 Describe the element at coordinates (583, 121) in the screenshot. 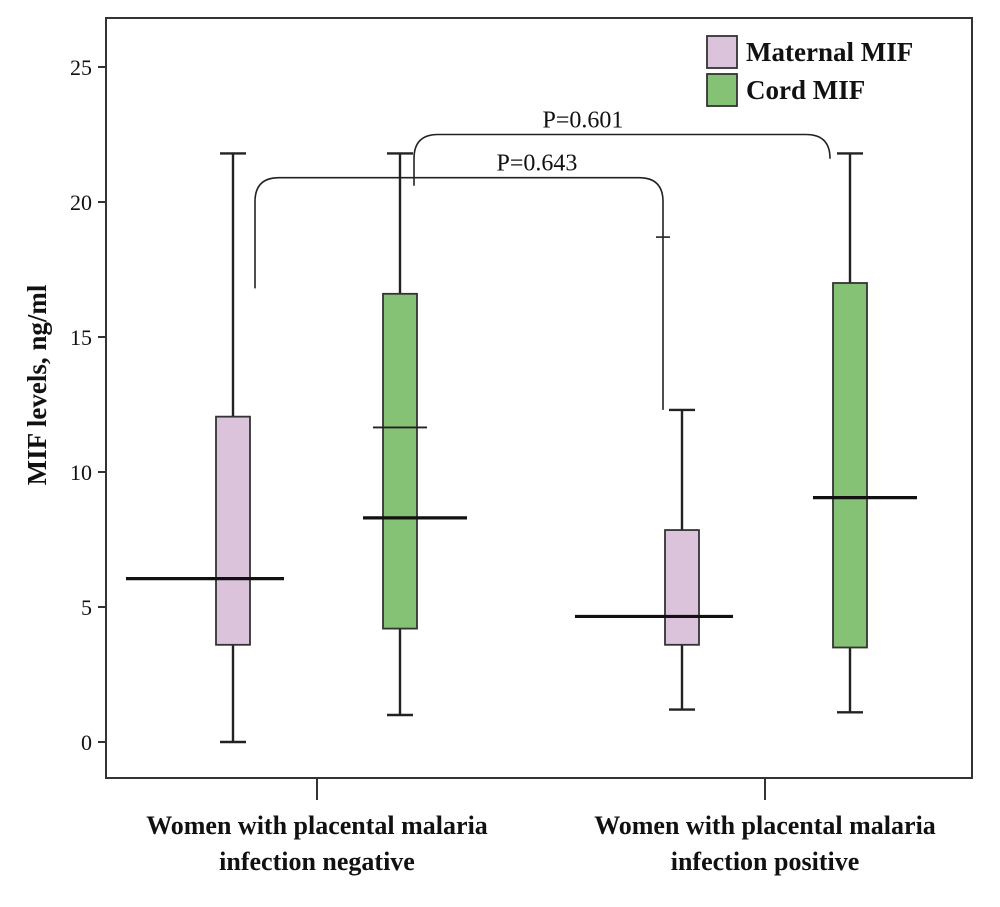

I see `p-value-label-cord: P=0.601` at that location.